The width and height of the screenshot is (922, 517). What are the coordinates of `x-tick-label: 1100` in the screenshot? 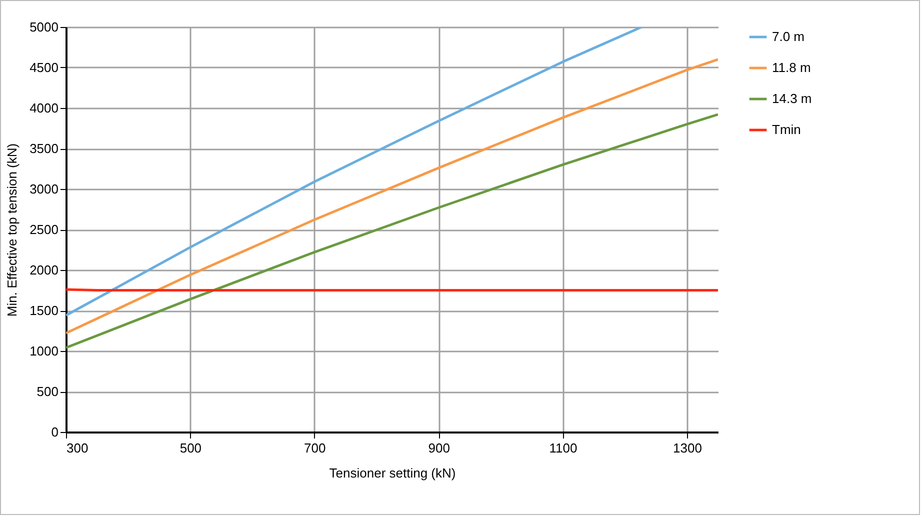 It's located at (563, 448).